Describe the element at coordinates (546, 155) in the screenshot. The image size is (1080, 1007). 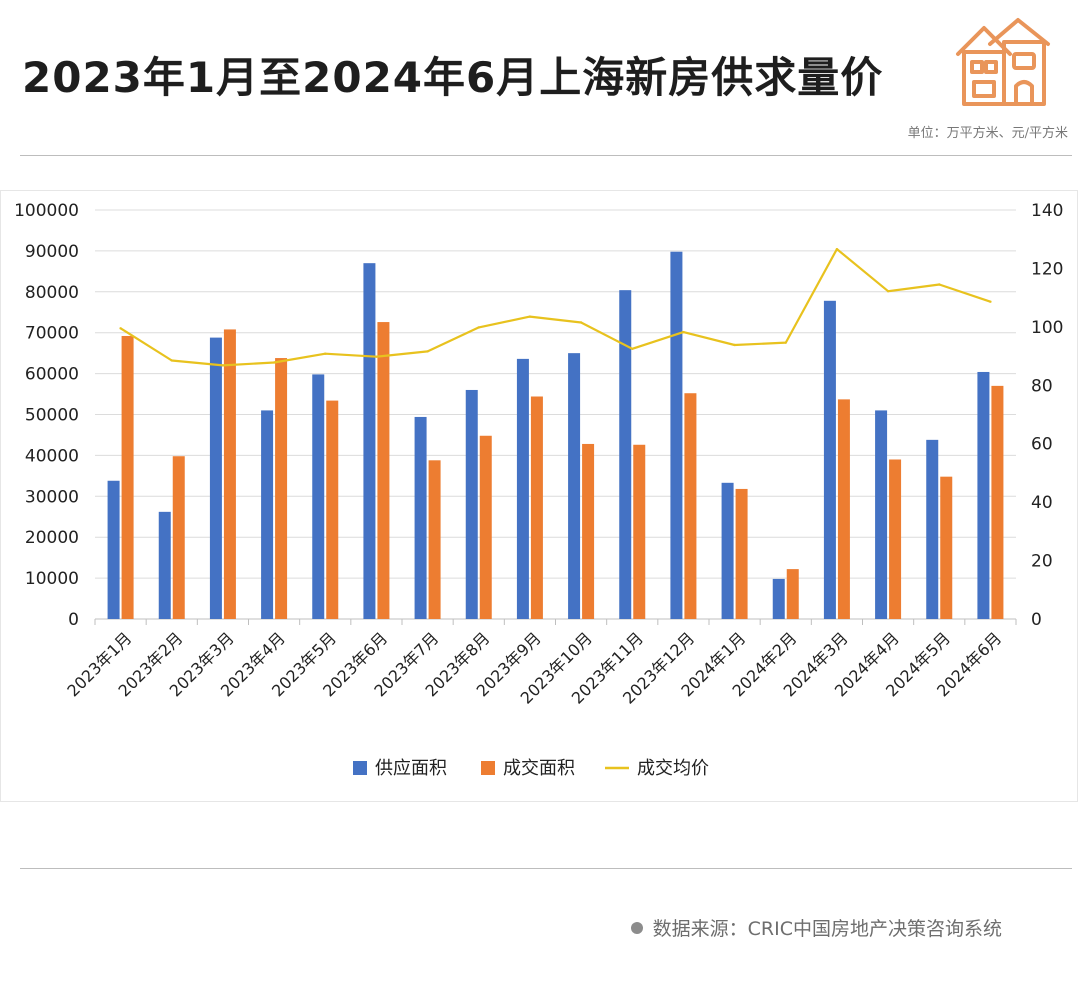
I see `top-divider` at that location.